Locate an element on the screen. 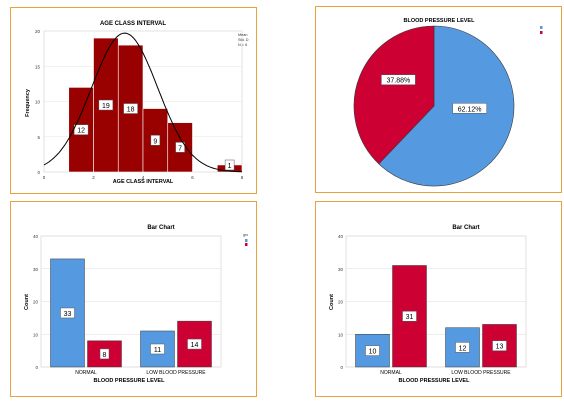 The image size is (564, 406). x-tick-label: 4 is located at coordinates (143, 177).